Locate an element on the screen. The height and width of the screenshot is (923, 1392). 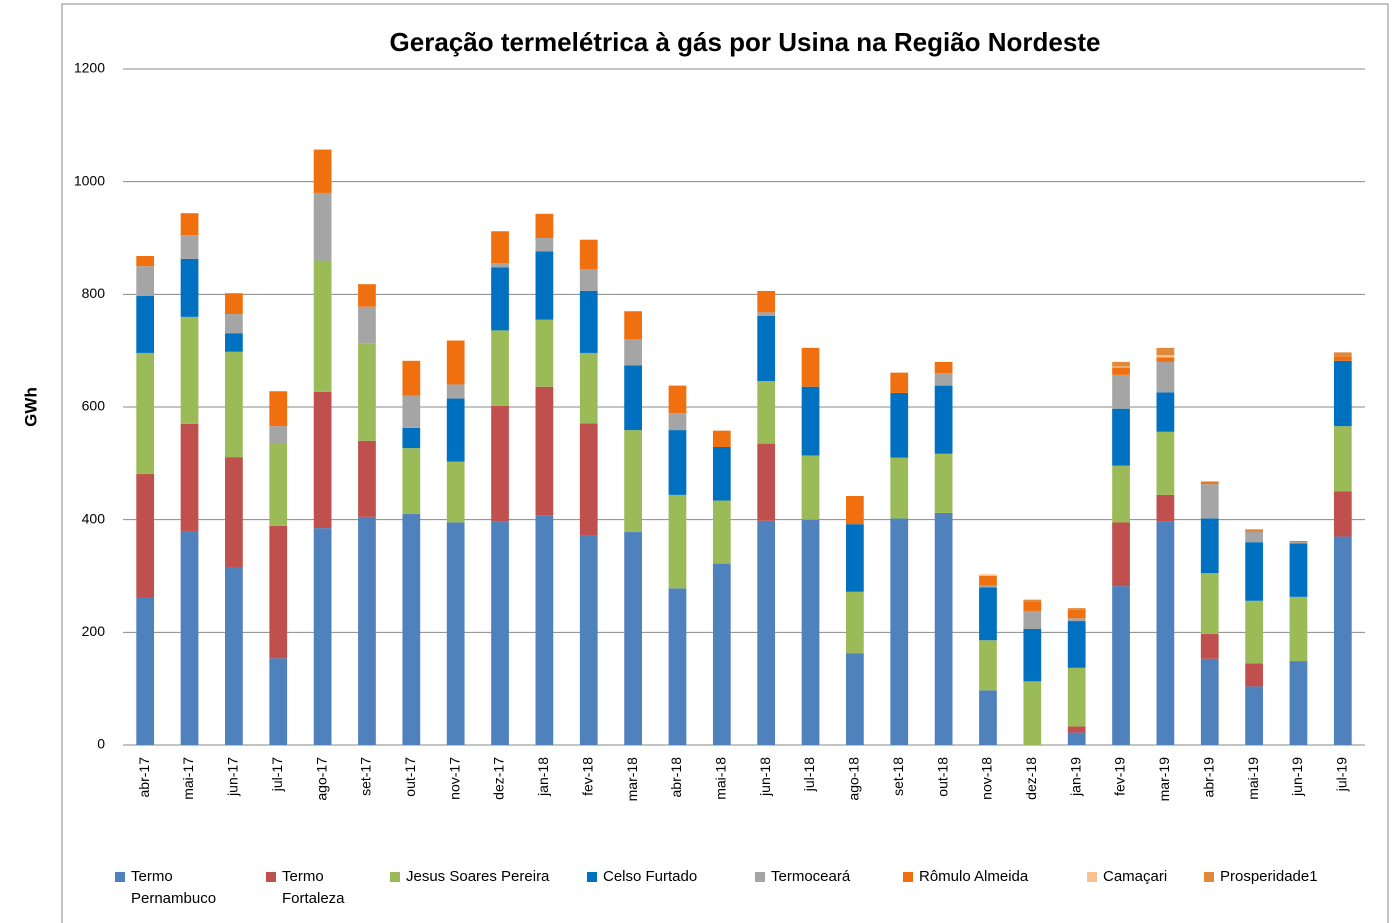
y-tick-label: 1000 is located at coordinates (89, 180).